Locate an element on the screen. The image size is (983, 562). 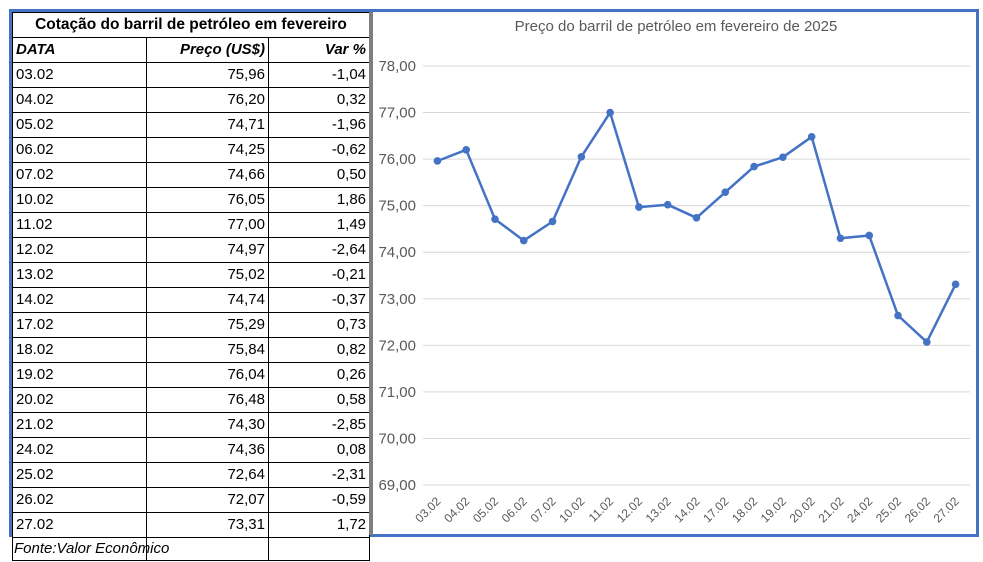
x-tick-label: 06.02 is located at coordinates (514, 509).